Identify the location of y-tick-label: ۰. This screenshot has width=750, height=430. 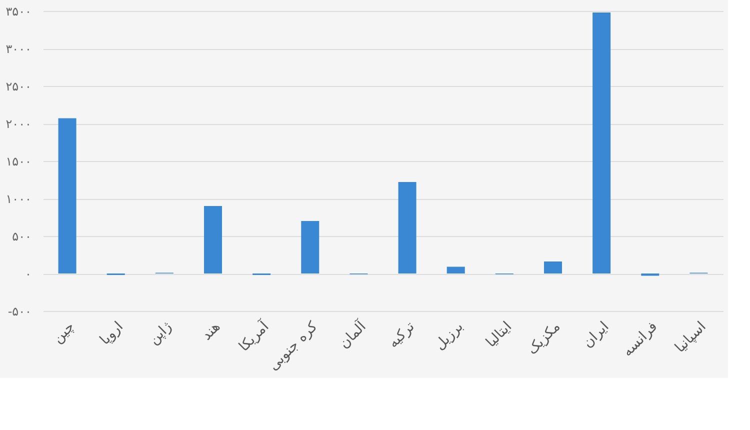
(28, 274).